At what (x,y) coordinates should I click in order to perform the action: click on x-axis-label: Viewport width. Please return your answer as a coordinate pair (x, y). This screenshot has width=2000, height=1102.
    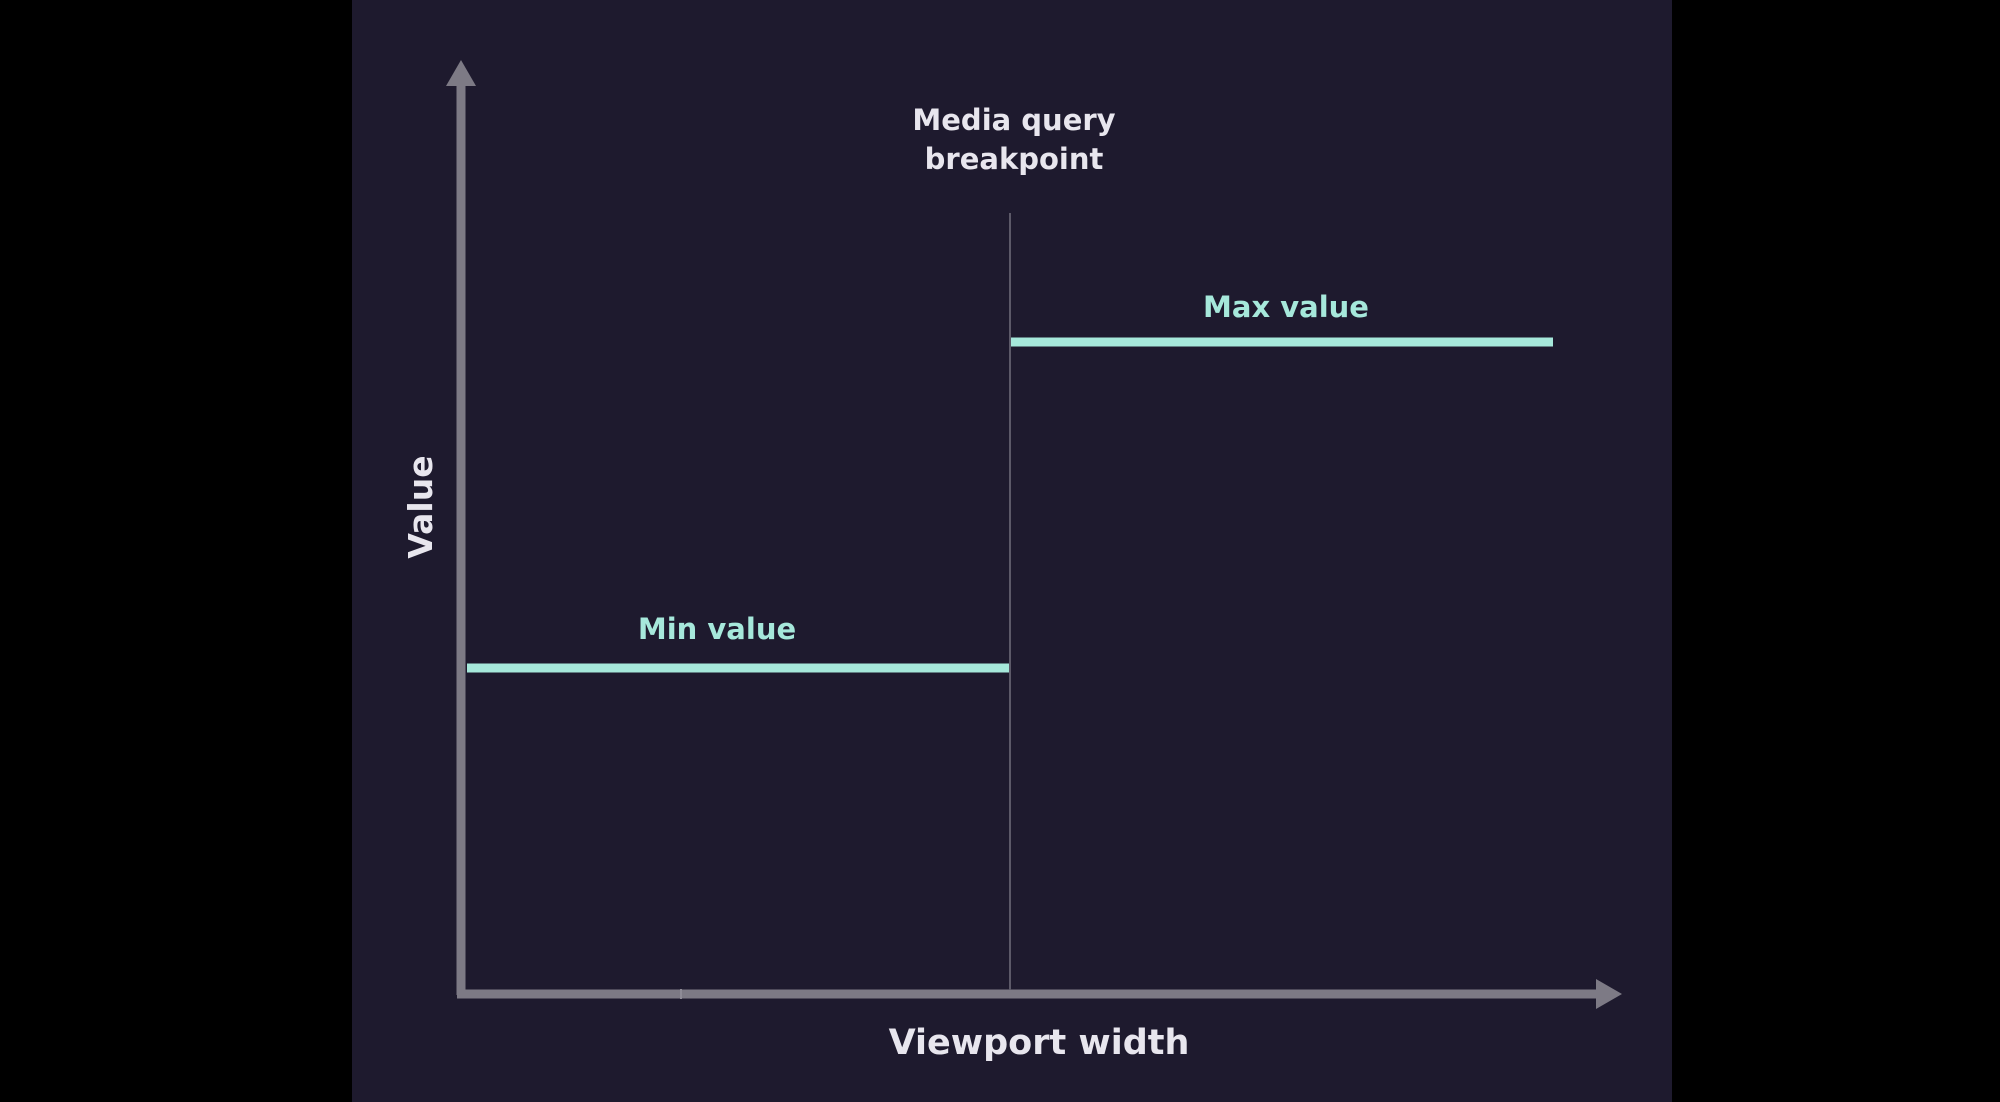
    Looking at the image, I should click on (1039, 1043).